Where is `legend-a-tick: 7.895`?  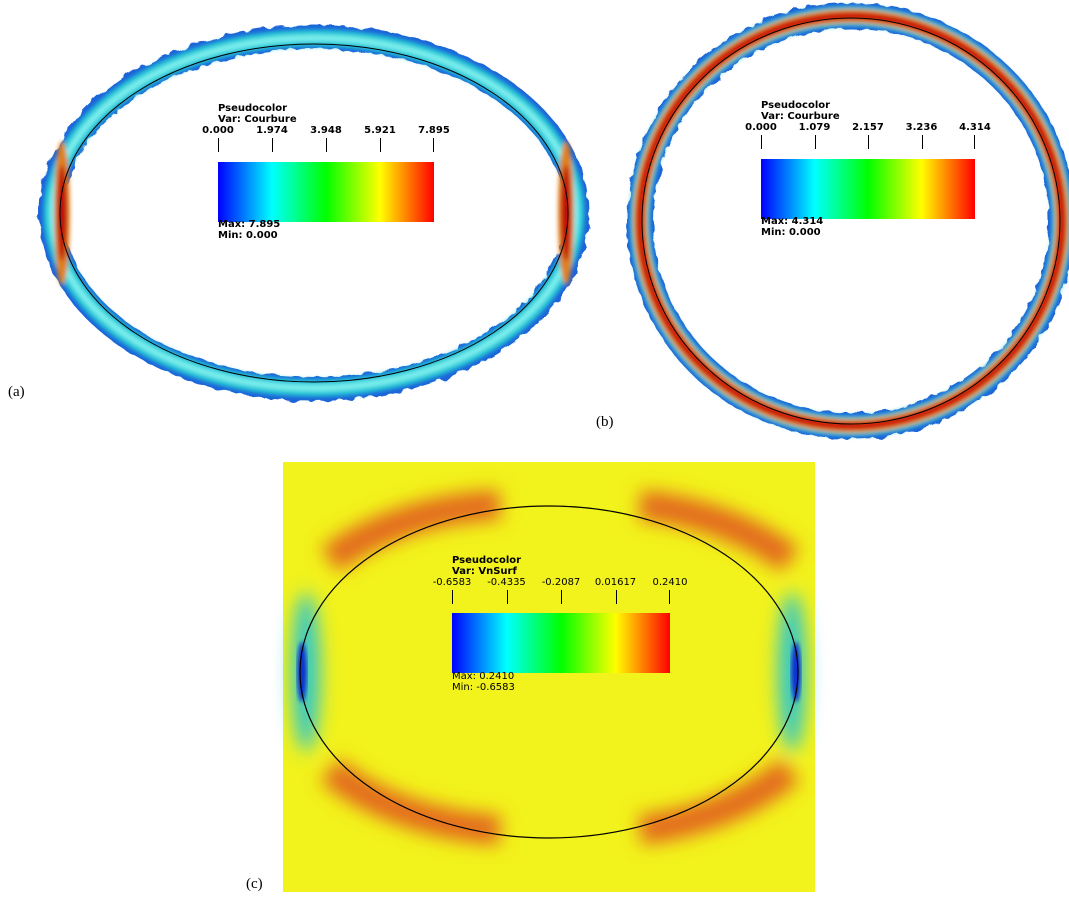
legend-a-tick: 7.895 is located at coordinates (434, 130).